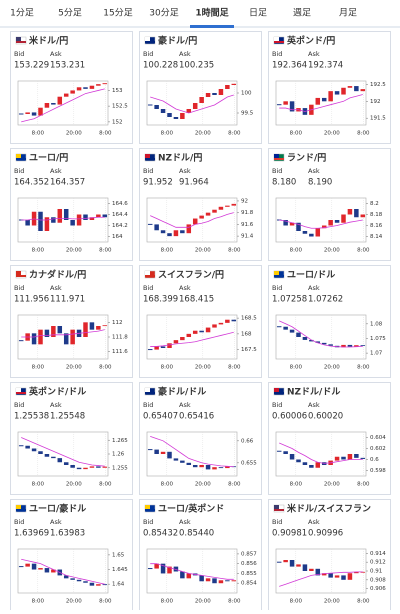 The width and height of the screenshot is (400, 614). What do you see at coordinates (182, 392) in the screenshot?
I see `pair-name: 豪ドル/ドル` at bounding box center [182, 392].